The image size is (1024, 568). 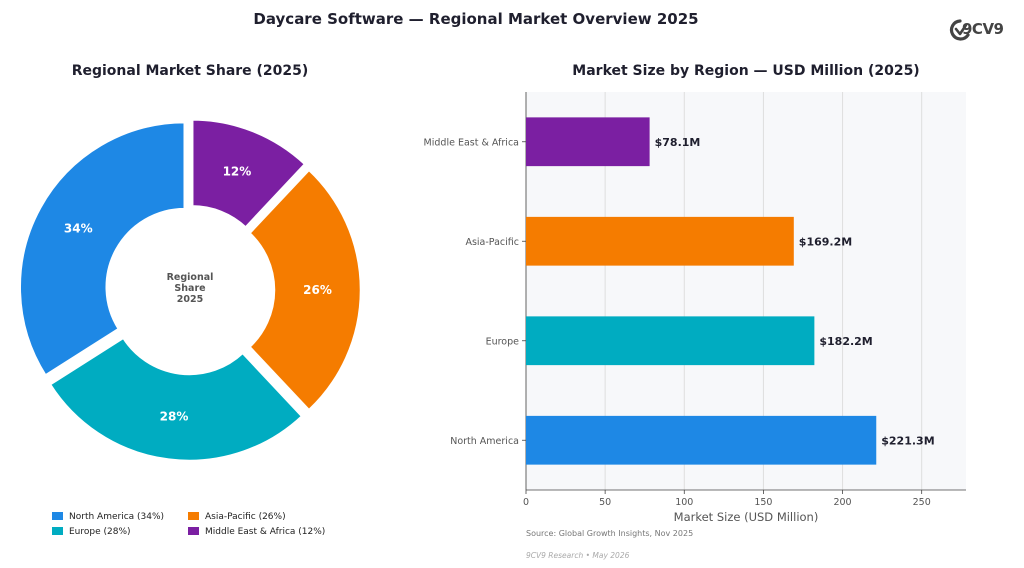 I want to click on legend-item-europe: Europe (28%), so click(x=91, y=532).